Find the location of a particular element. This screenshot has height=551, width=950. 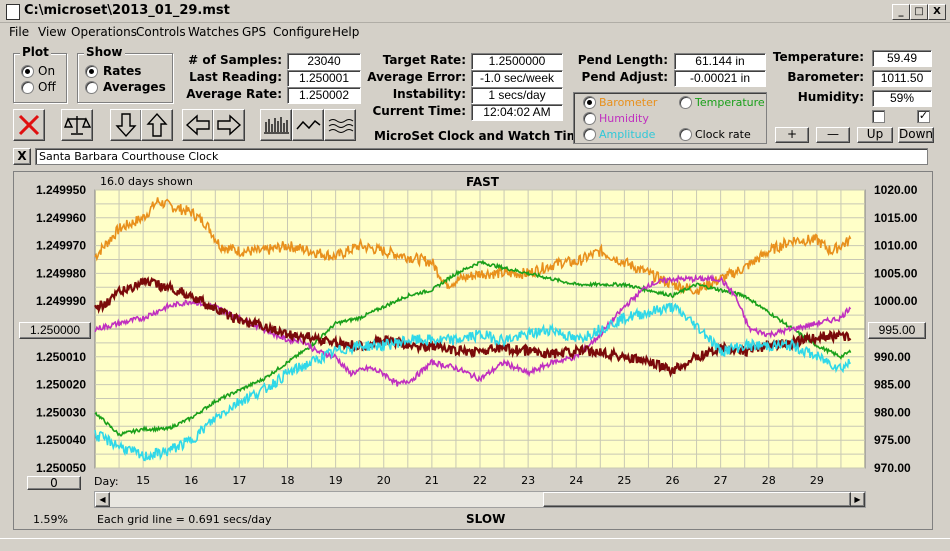

humidity-field: 59% is located at coordinates (902, 98).